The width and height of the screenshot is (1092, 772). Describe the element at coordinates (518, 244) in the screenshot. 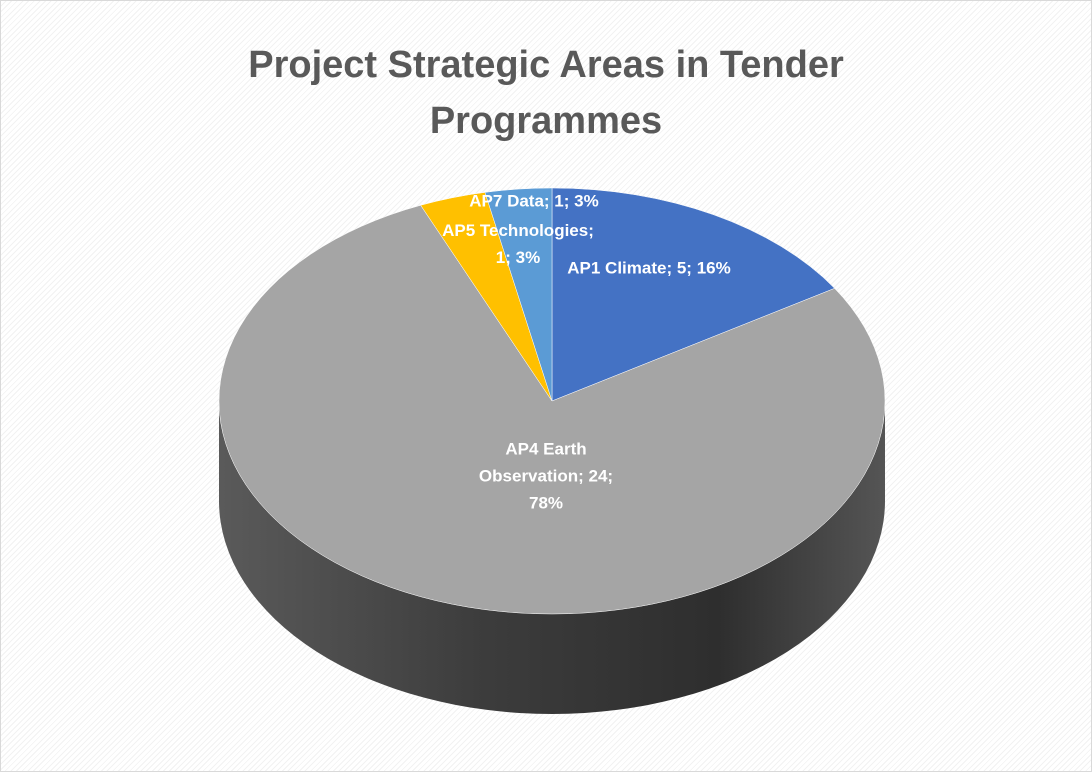

I see `data-label: AP5 Technologies; 1; 3%` at that location.